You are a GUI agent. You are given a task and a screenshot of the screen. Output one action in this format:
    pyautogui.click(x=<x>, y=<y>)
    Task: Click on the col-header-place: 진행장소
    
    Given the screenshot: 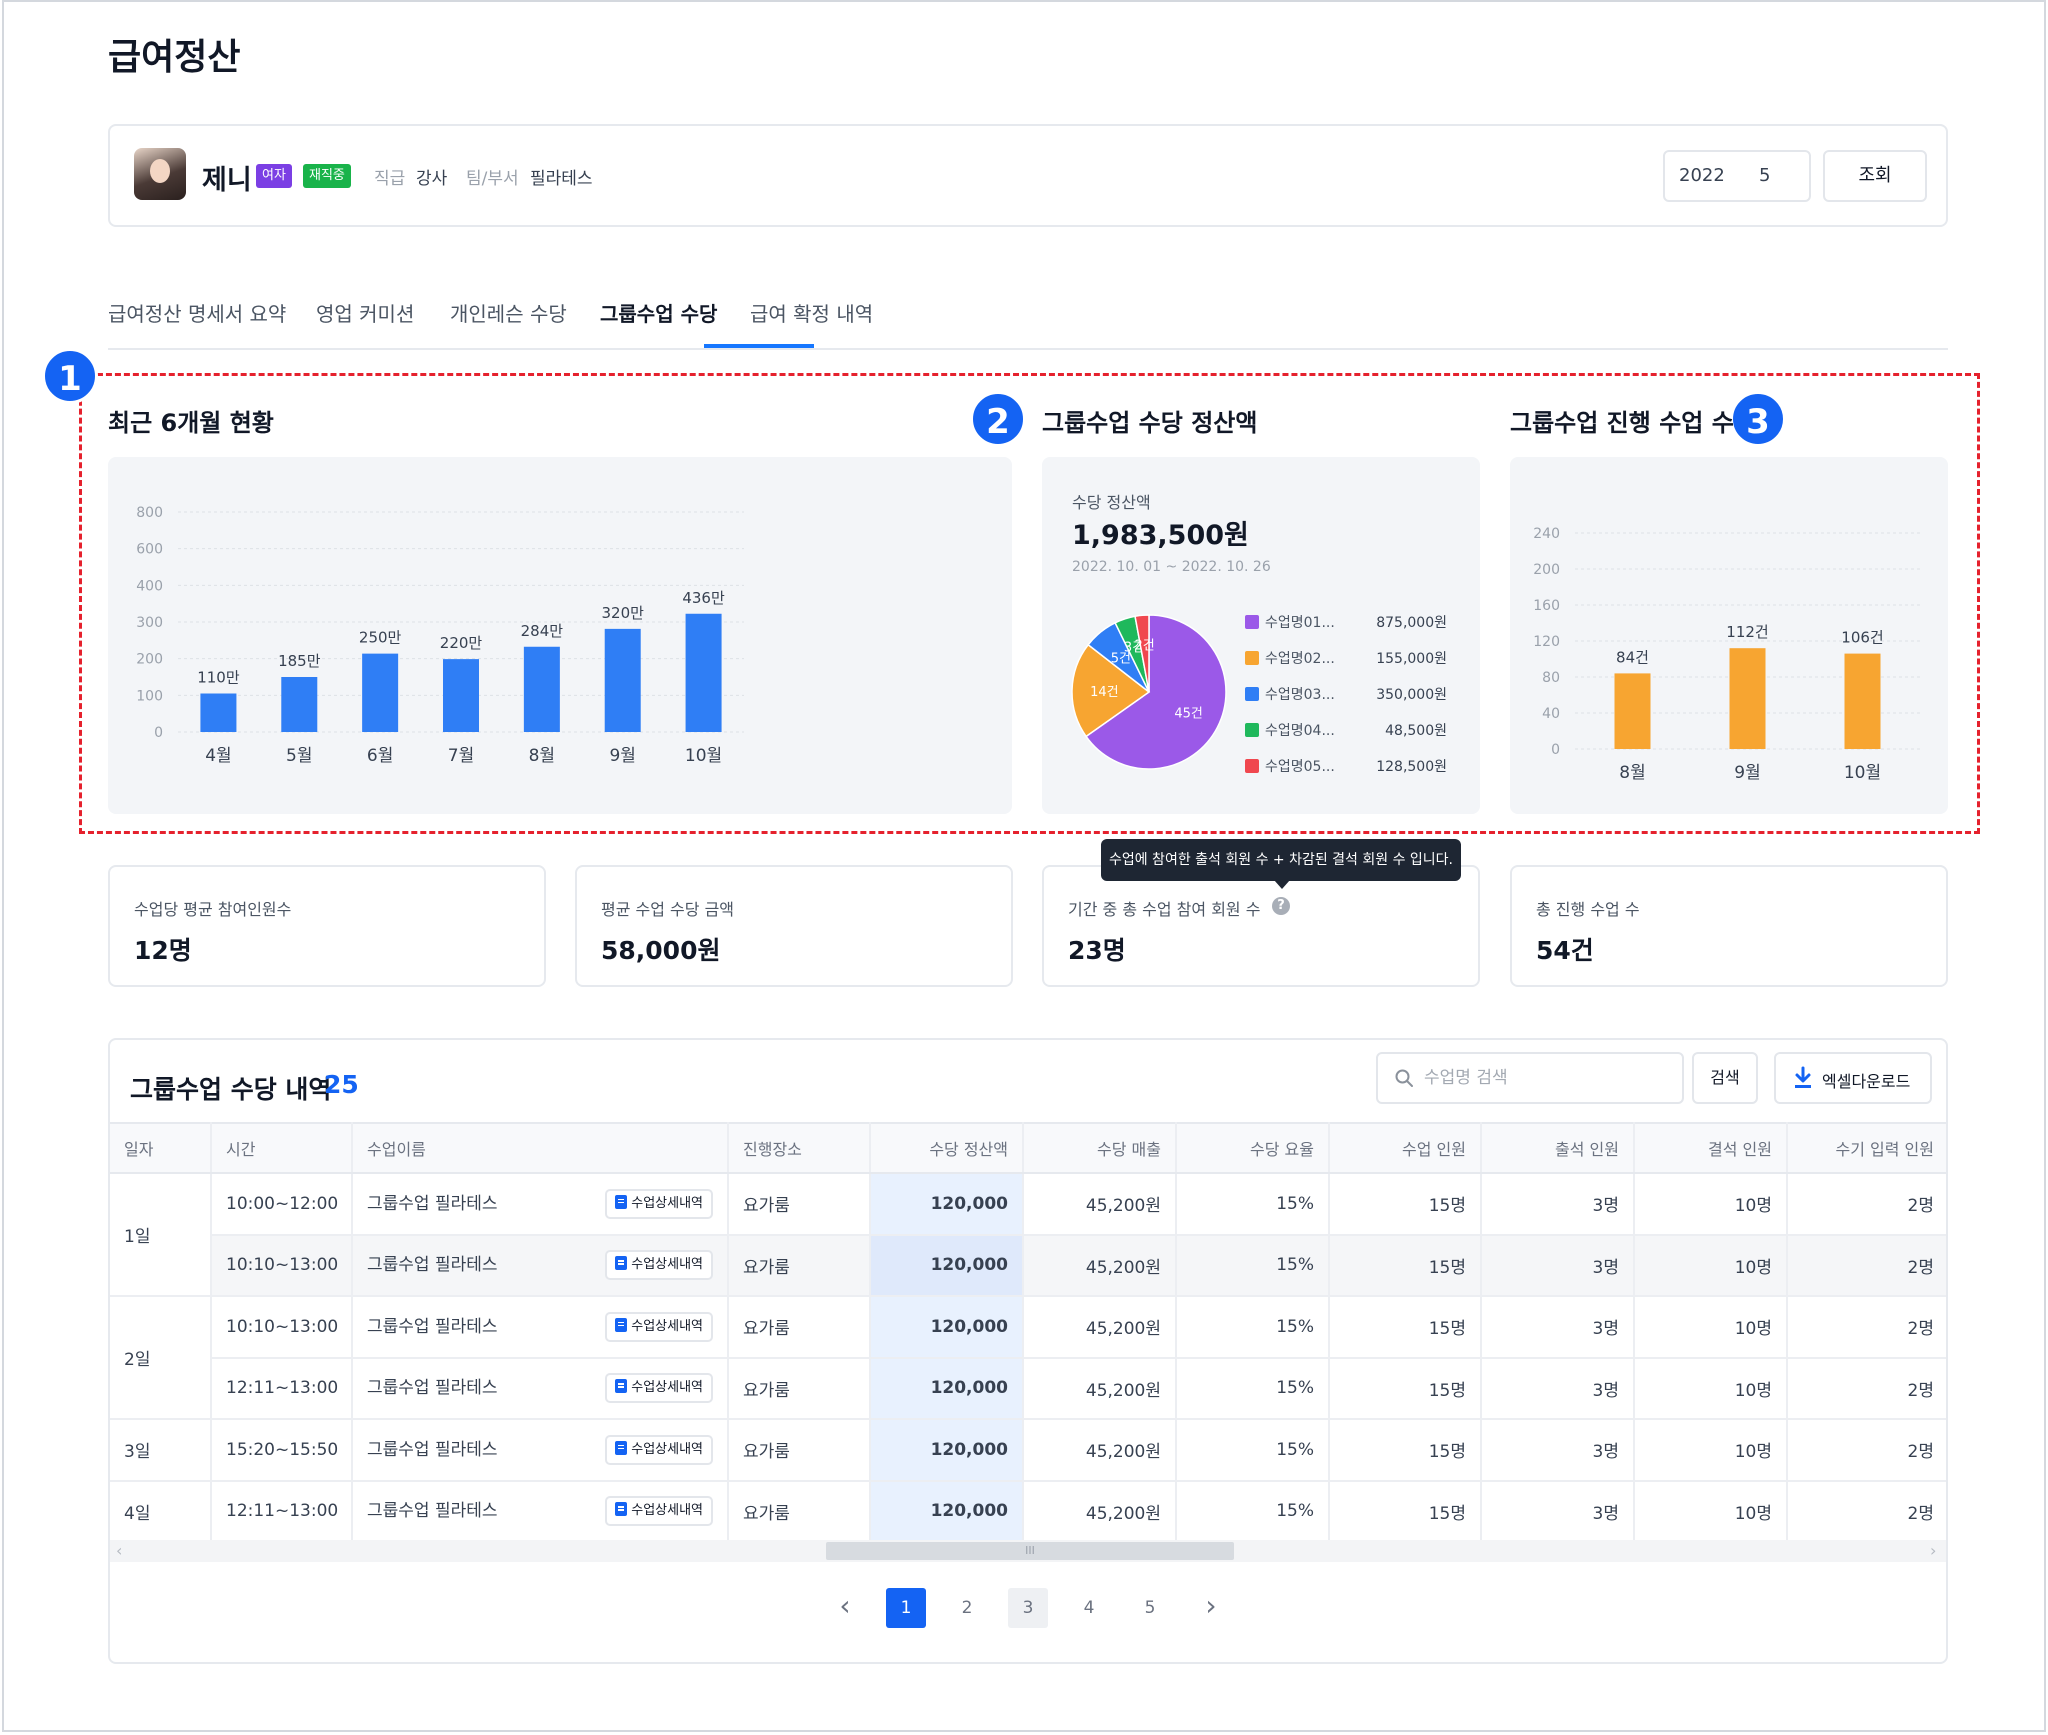 What is the action you would take?
    pyautogui.click(x=799, y=1148)
    